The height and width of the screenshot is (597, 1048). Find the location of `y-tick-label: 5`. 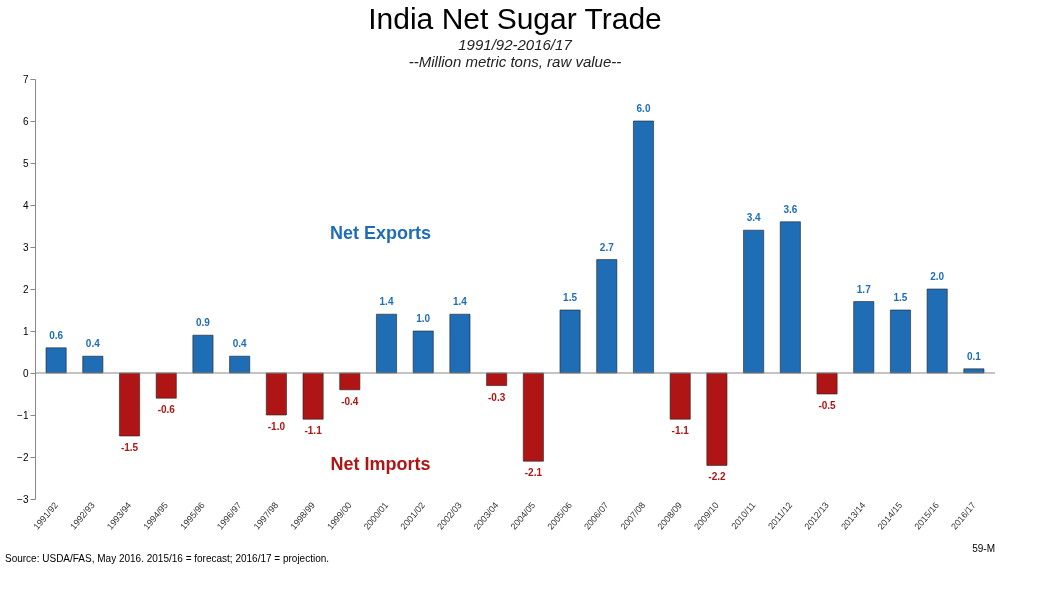

y-tick-label: 5 is located at coordinates (25, 163).